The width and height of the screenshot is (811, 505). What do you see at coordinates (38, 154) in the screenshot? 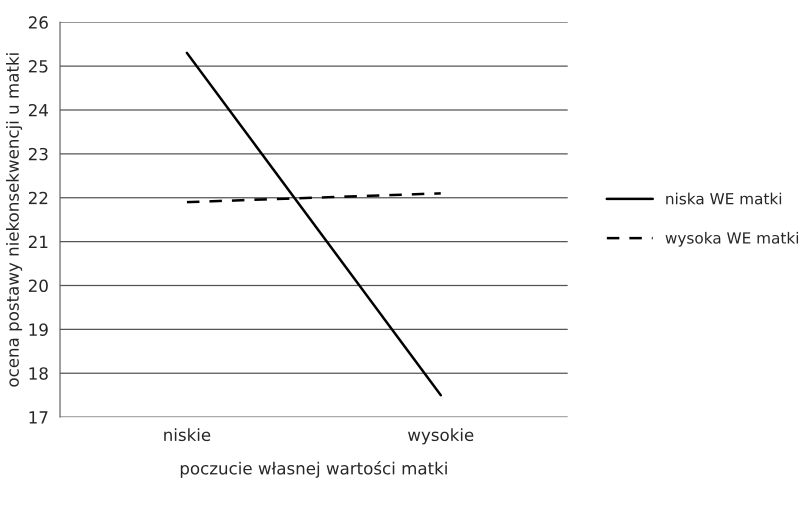
I see `y-tick-label: 23` at bounding box center [38, 154].